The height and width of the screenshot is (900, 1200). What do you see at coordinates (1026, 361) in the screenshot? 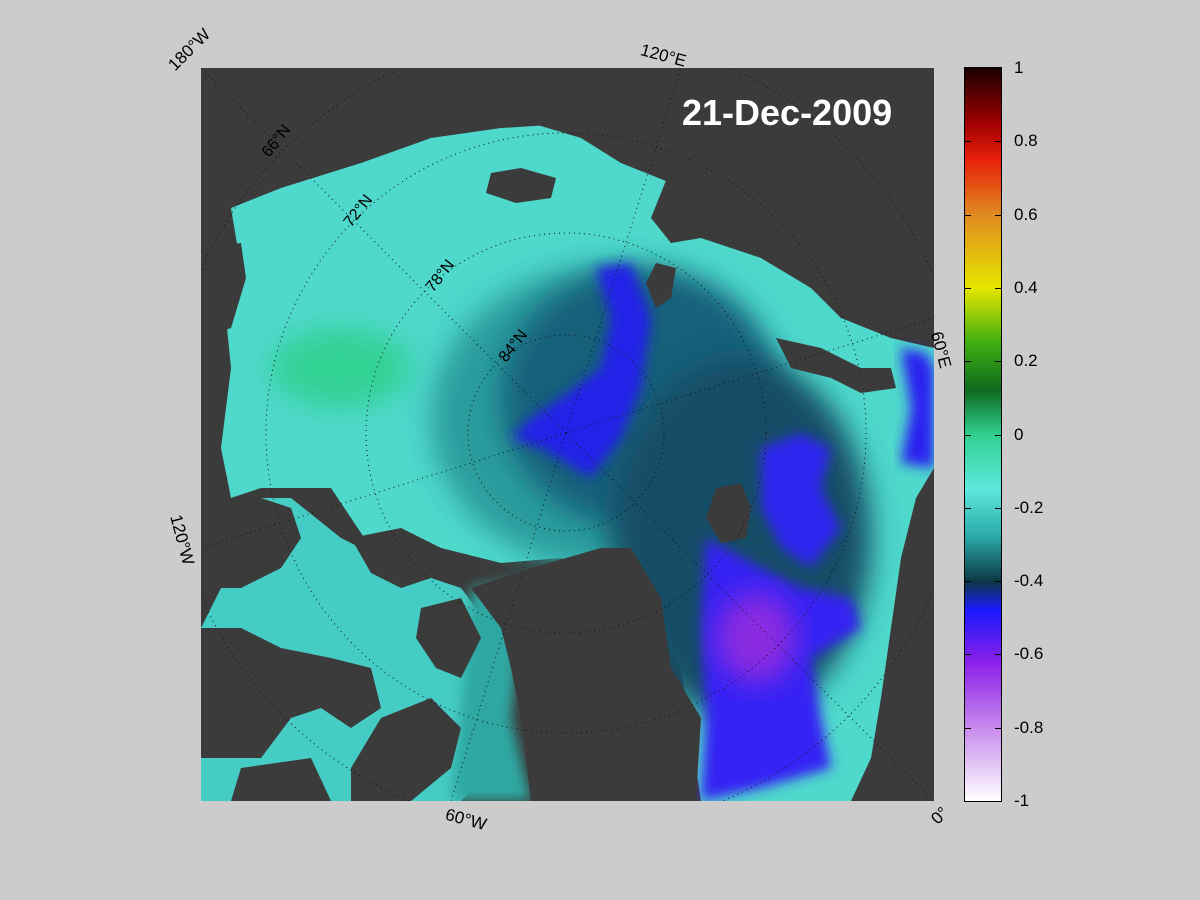
I see `colorbar-tick-label: 0.2` at bounding box center [1026, 361].